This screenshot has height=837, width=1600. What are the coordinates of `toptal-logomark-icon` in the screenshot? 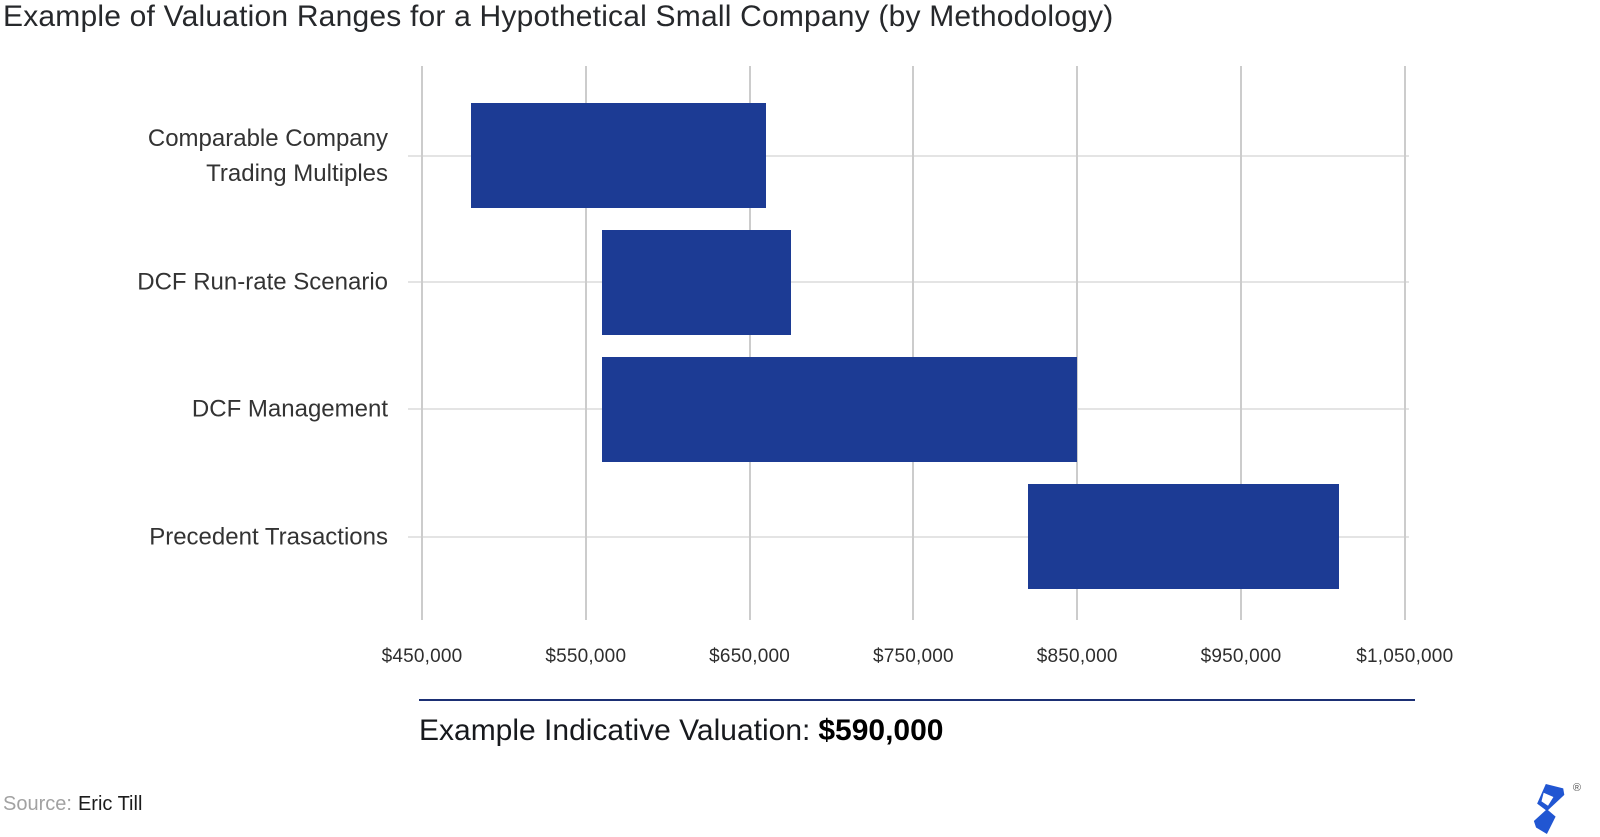 It's located at (1549, 809).